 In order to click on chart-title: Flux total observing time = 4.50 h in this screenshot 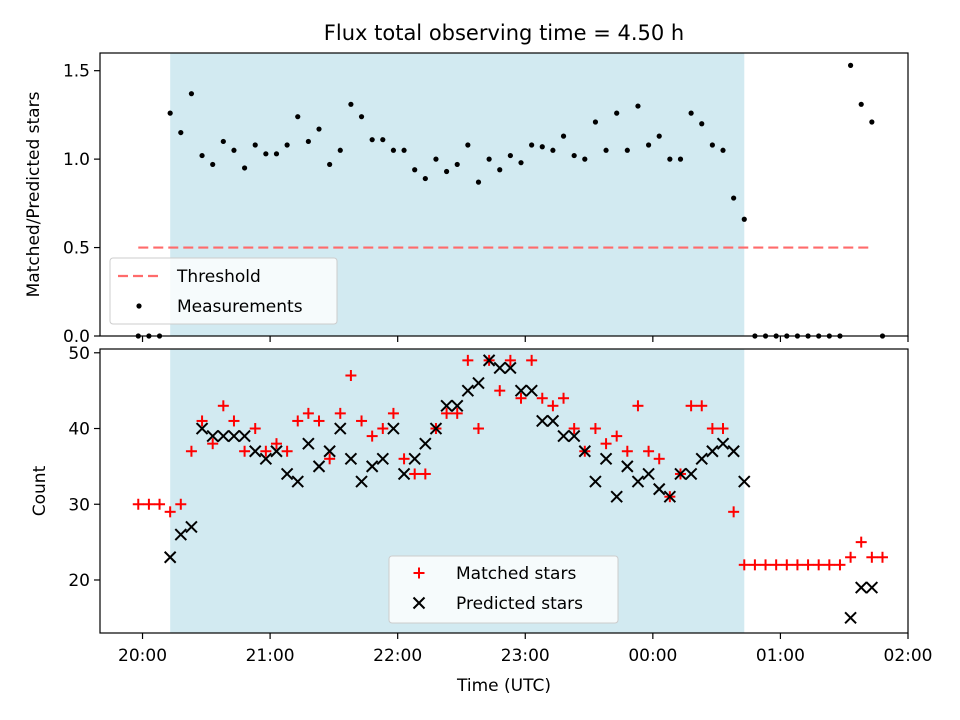, I will do `click(504, 33)`.